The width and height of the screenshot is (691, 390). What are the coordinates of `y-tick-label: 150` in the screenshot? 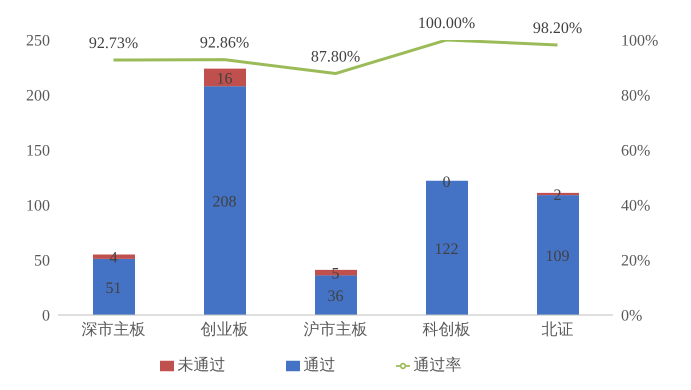 It's located at (38, 151).